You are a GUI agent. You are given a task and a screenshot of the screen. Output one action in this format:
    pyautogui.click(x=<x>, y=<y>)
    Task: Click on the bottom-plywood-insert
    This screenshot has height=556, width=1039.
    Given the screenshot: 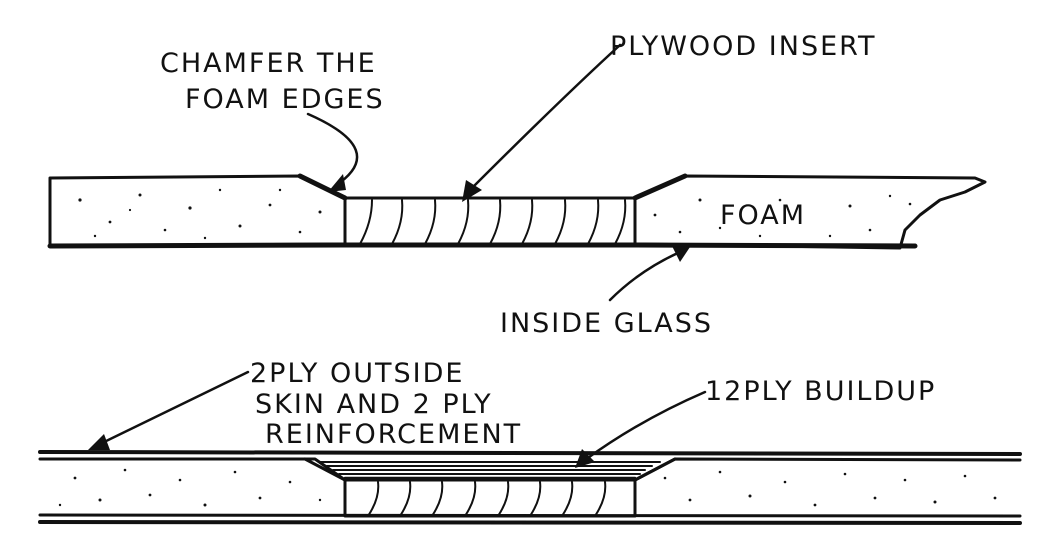 What is the action you would take?
    pyautogui.click(x=490, y=498)
    